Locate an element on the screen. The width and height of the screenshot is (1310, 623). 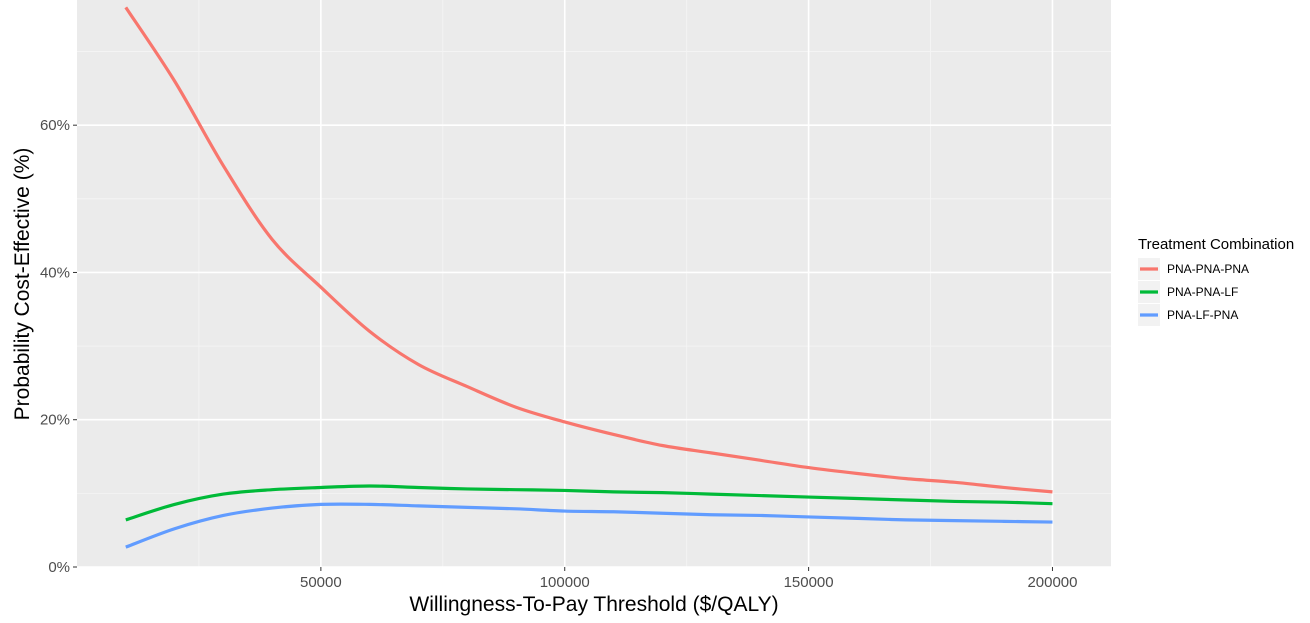
x-tick-label: 200000 is located at coordinates (1052, 582).